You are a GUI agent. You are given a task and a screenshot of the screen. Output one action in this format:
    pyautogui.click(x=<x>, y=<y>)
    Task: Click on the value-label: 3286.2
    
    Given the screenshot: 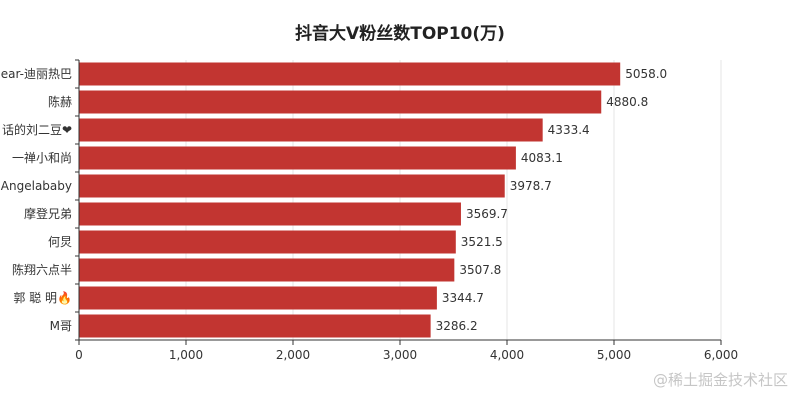 What is the action you would take?
    pyautogui.click(x=457, y=326)
    